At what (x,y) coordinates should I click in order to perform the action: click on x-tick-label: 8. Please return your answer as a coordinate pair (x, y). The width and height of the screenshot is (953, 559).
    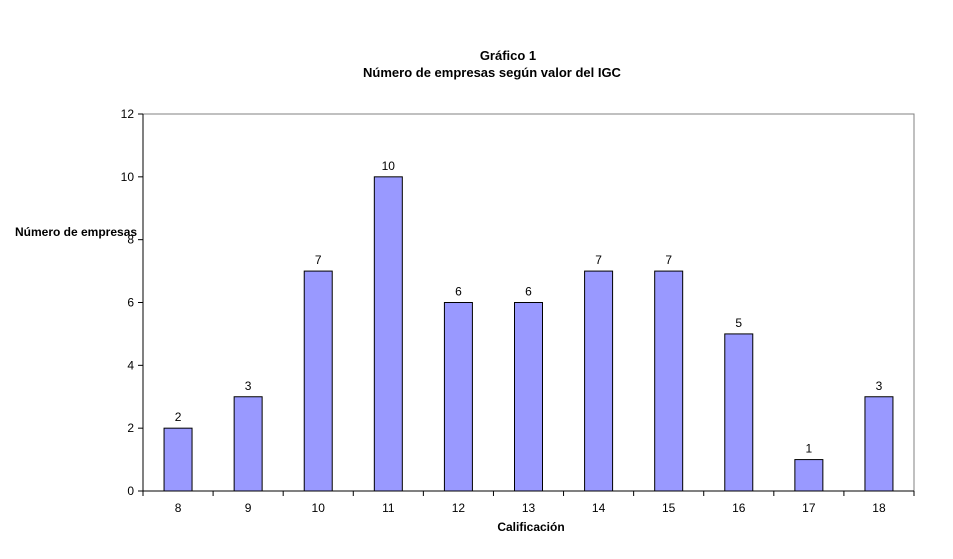
    Looking at the image, I should click on (178, 508).